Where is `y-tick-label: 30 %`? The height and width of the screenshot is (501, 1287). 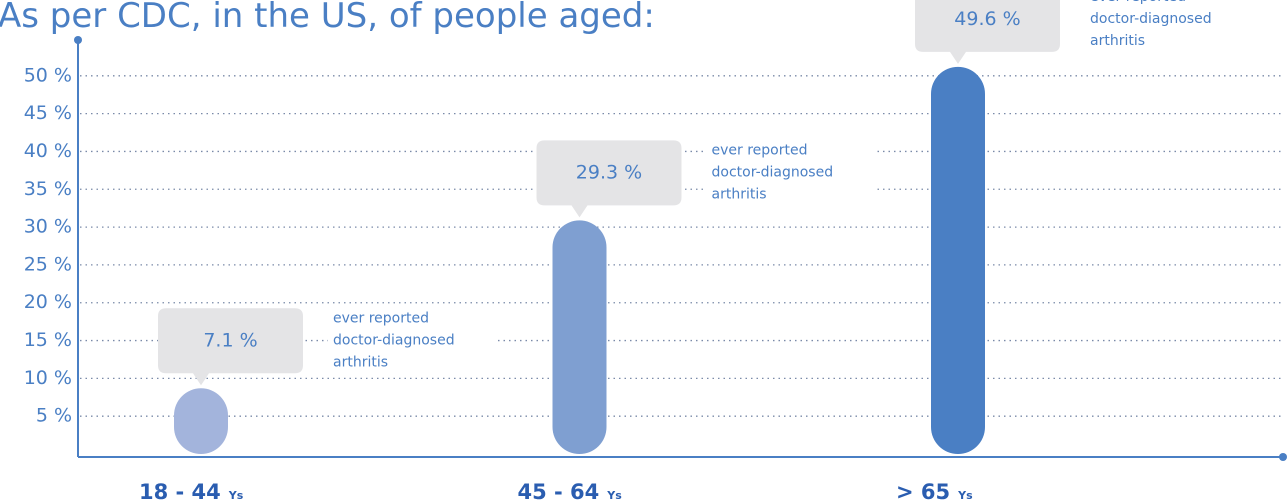 y-tick-label: 30 % is located at coordinates (48, 227).